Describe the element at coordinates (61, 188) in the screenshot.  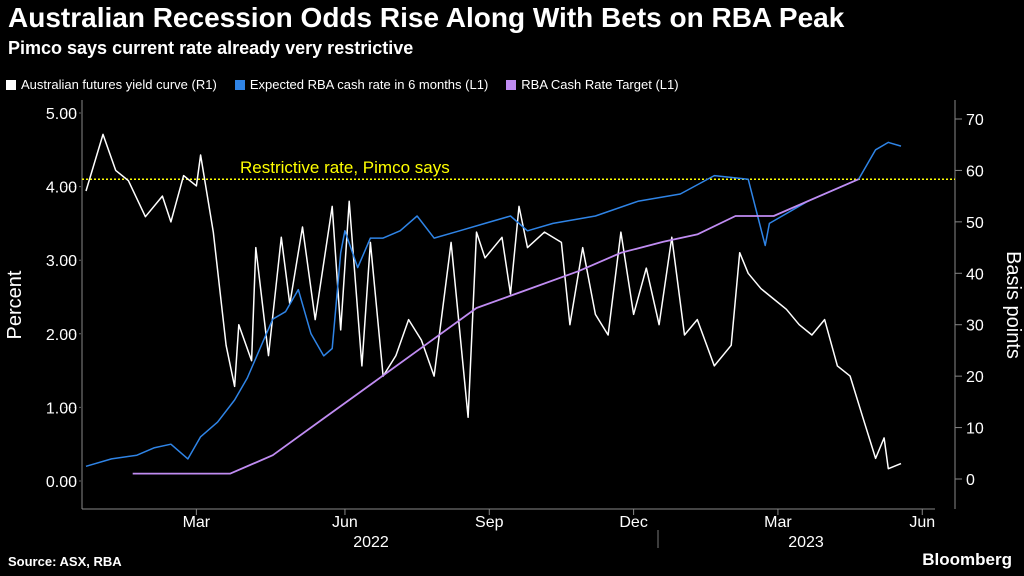
I see `left-tick-label: 4.00` at that location.